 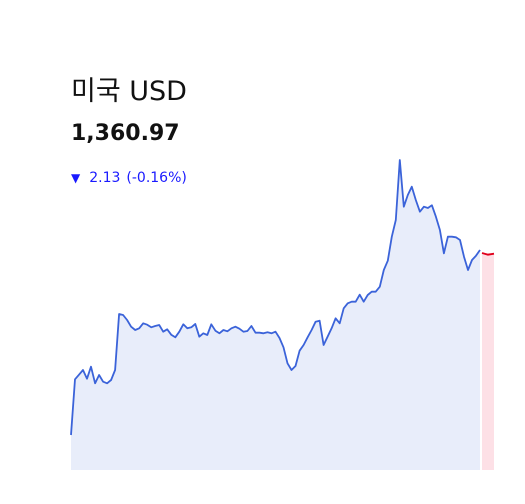 I want to click on rate-change: ▼ 2.13 (-0.16%), so click(x=129, y=178).